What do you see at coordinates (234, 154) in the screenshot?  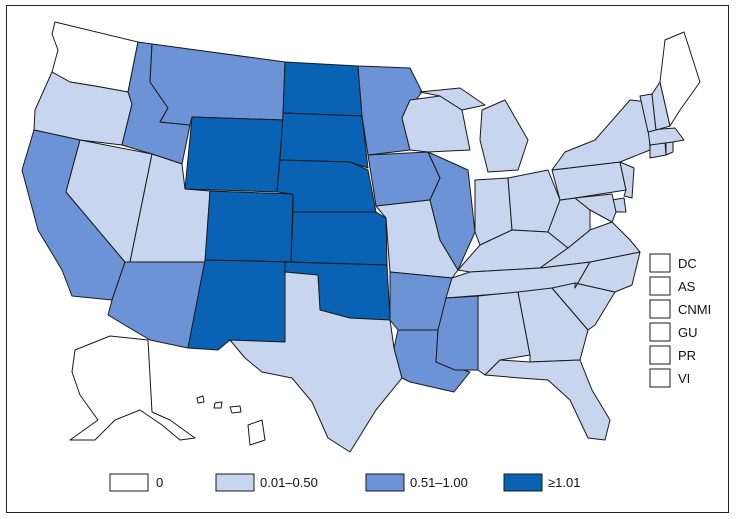 I see `state-wy` at bounding box center [234, 154].